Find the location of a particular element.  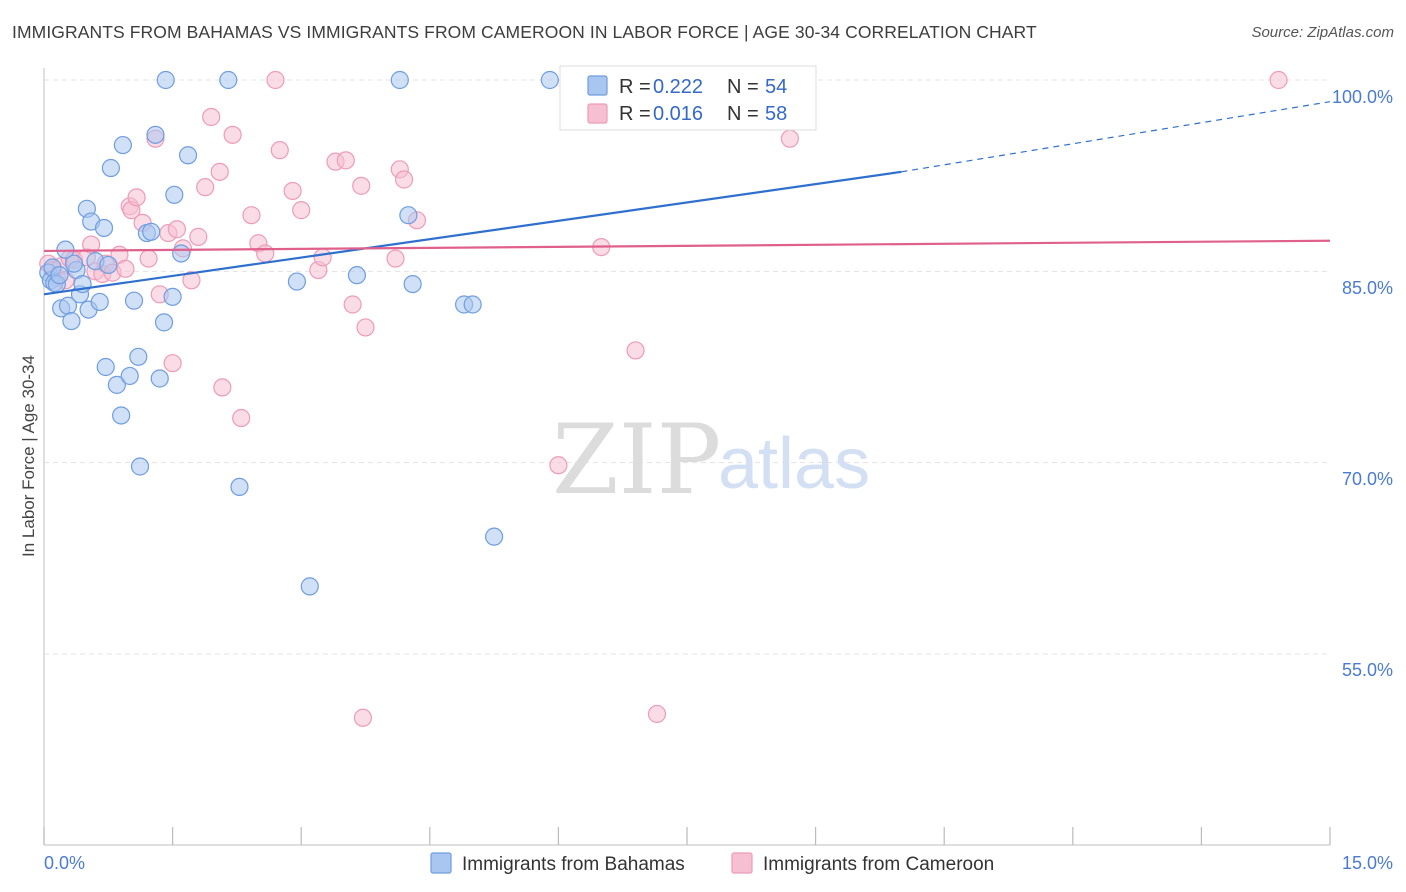

source-label: Source: ZipAtlas.com is located at coordinates (1322, 32).